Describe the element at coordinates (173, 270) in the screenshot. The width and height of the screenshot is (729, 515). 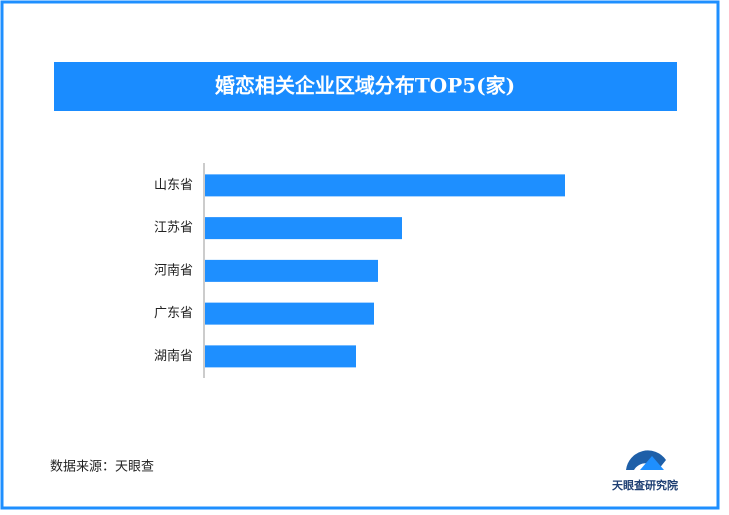
I see `y-tick-label: 河南省` at that location.